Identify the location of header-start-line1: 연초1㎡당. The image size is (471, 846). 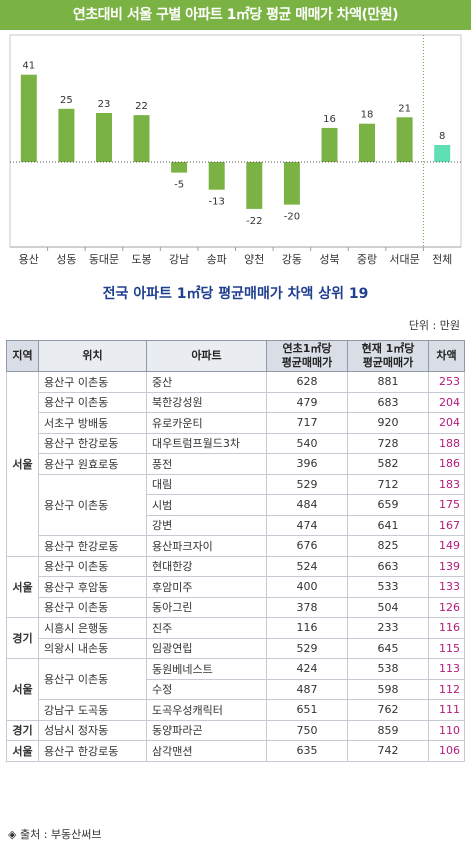
(307, 348).